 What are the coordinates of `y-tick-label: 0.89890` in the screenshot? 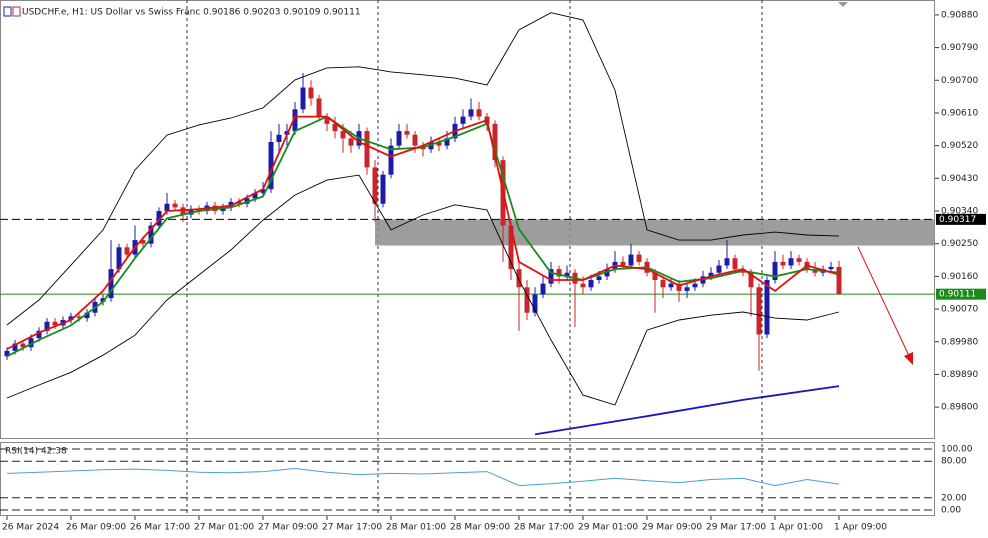 It's located at (959, 375).